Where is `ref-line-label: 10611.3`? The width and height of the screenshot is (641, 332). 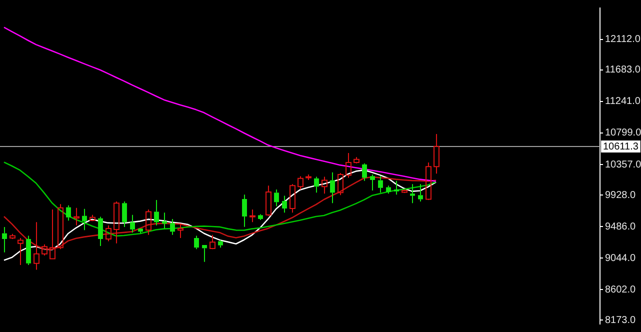 ref-line-label: 10611.3 is located at coordinates (621, 146).